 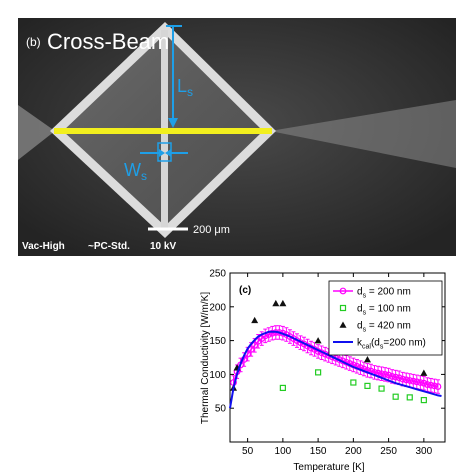 What do you see at coordinates (363, 134) in the screenshot?
I see `right-electrode` at bounding box center [363, 134].